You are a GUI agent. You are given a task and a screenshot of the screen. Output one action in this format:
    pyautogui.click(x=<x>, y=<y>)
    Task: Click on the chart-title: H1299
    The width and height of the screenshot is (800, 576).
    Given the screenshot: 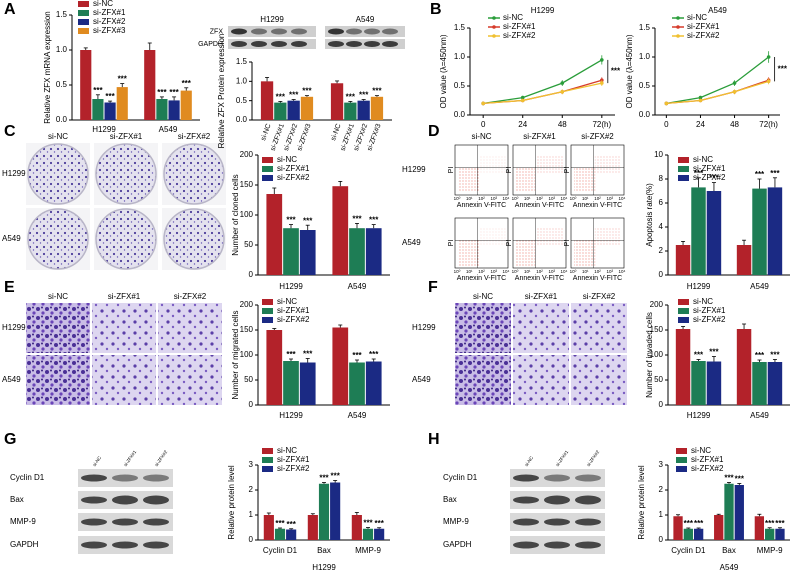 What is the action you would take?
    pyautogui.click(x=543, y=10)
    